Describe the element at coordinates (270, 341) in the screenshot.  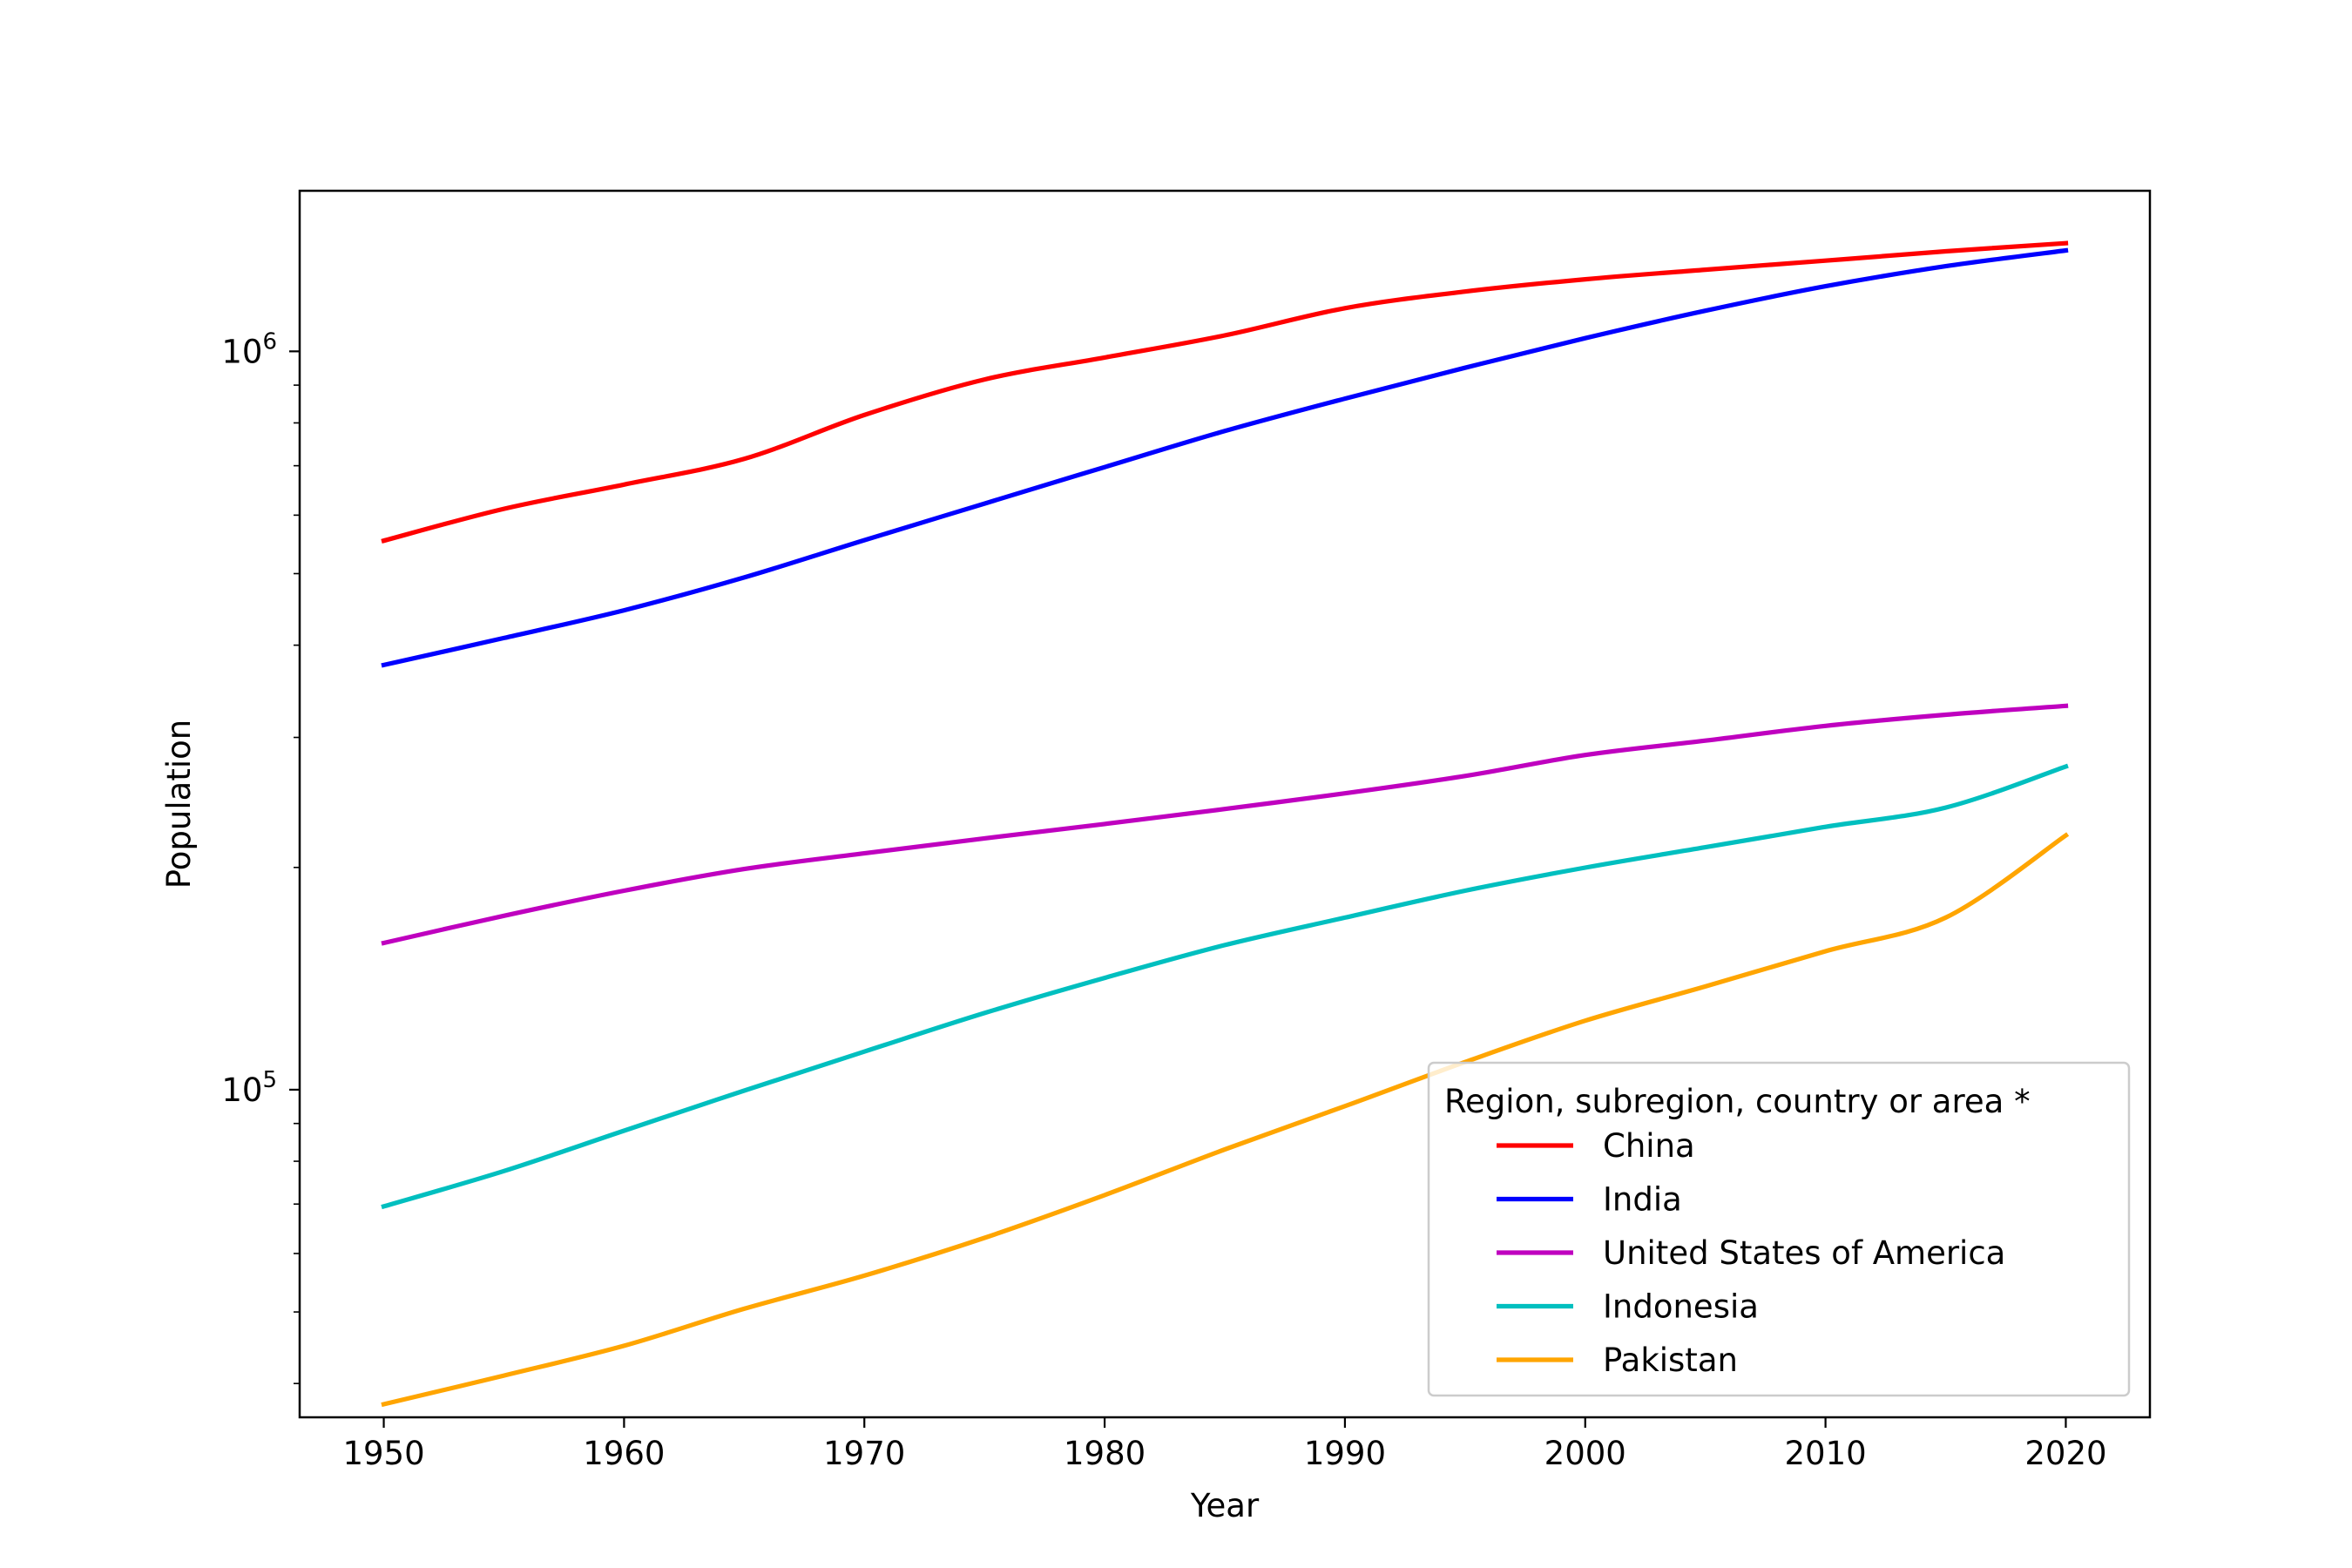
I see `y-tick-exponent: 6` at that location.